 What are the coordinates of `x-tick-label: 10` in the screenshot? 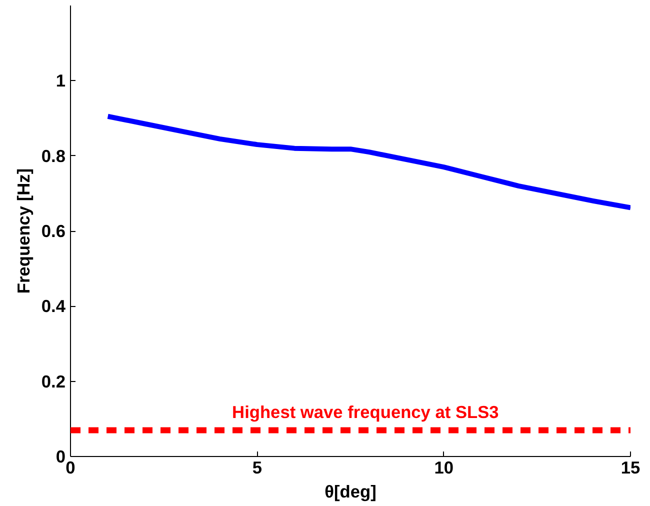 It's located at (444, 468).